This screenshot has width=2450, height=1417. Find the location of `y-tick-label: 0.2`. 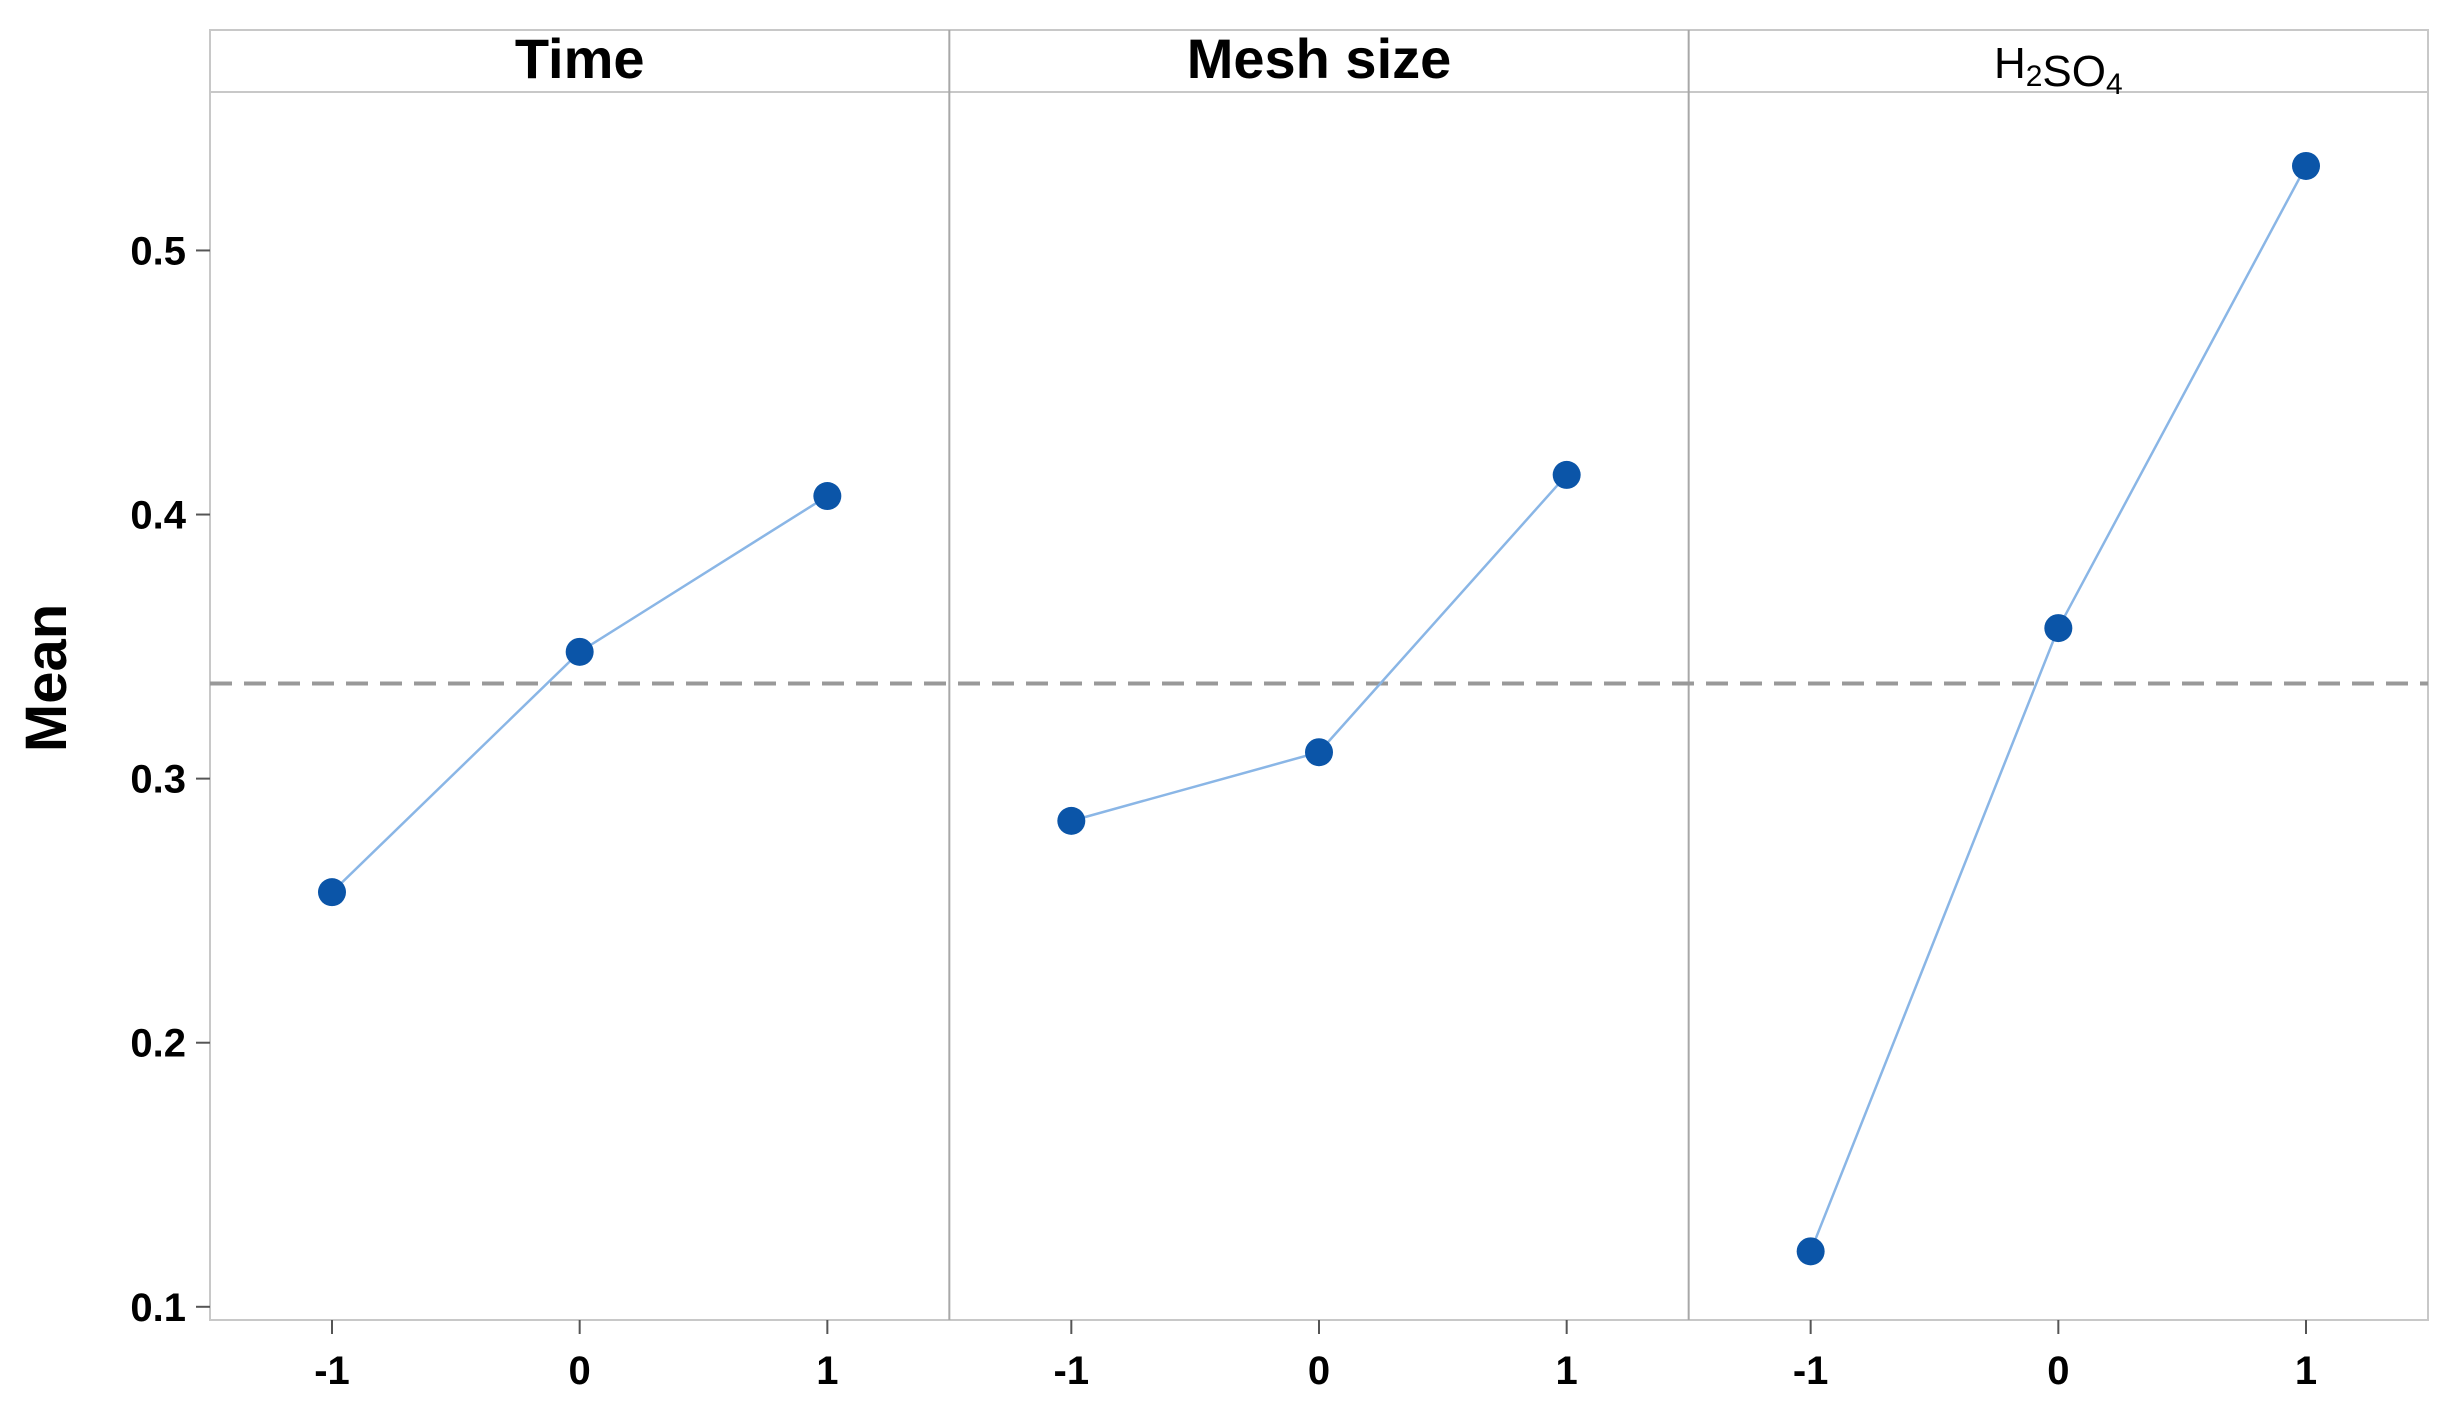

y-tick-label: 0.2 is located at coordinates (158, 1044).